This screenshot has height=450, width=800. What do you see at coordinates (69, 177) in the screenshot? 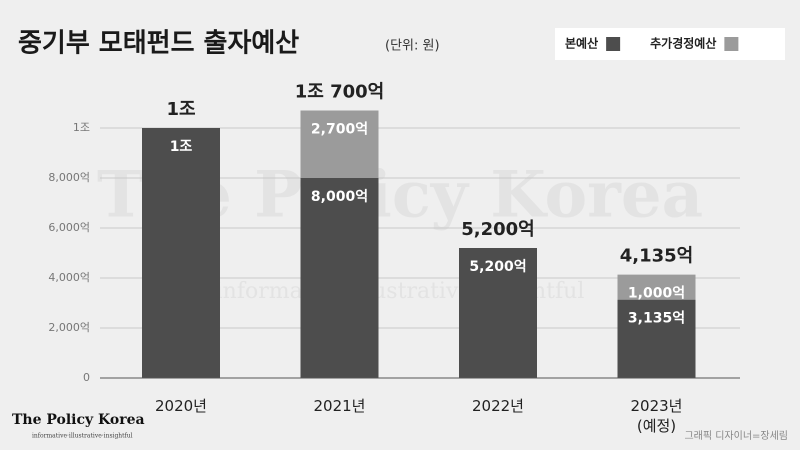
I see `y-tick-label: 8,000억` at bounding box center [69, 177].